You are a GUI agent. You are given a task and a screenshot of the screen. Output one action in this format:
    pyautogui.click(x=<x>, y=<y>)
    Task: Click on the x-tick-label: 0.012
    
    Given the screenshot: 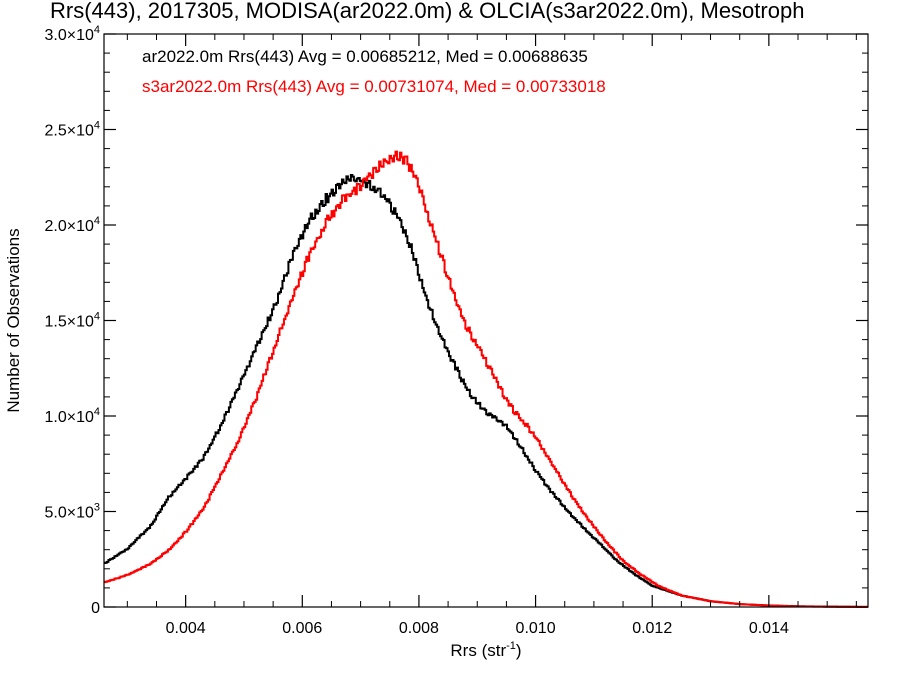 What is the action you would take?
    pyautogui.click(x=652, y=628)
    